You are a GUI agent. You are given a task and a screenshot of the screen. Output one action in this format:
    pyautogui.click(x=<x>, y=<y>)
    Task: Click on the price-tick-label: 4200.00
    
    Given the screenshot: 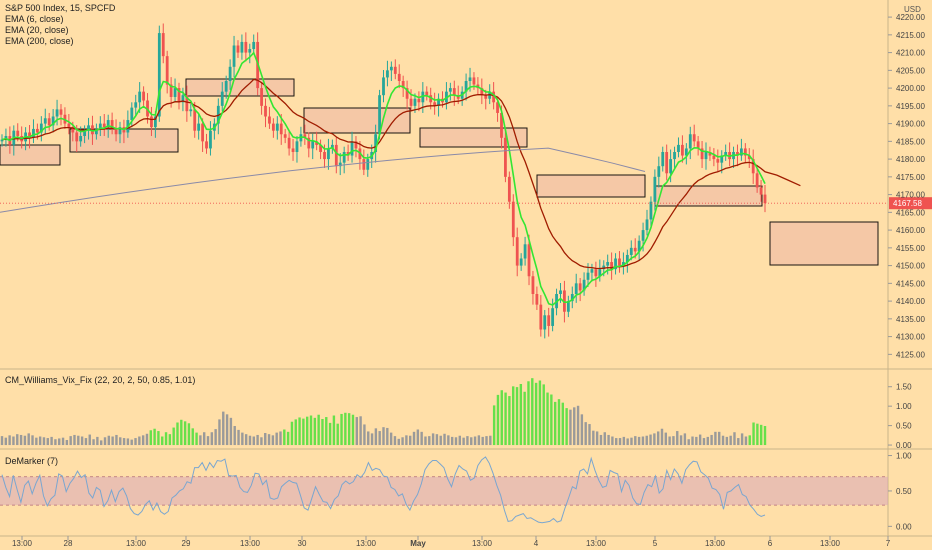 What is the action you would take?
    pyautogui.click(x=910, y=88)
    